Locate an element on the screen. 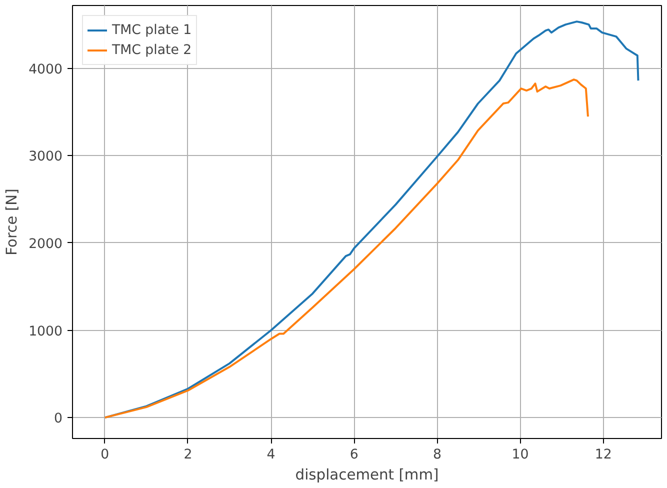  x-axis-title: displacement [mm] is located at coordinates (367, 475).